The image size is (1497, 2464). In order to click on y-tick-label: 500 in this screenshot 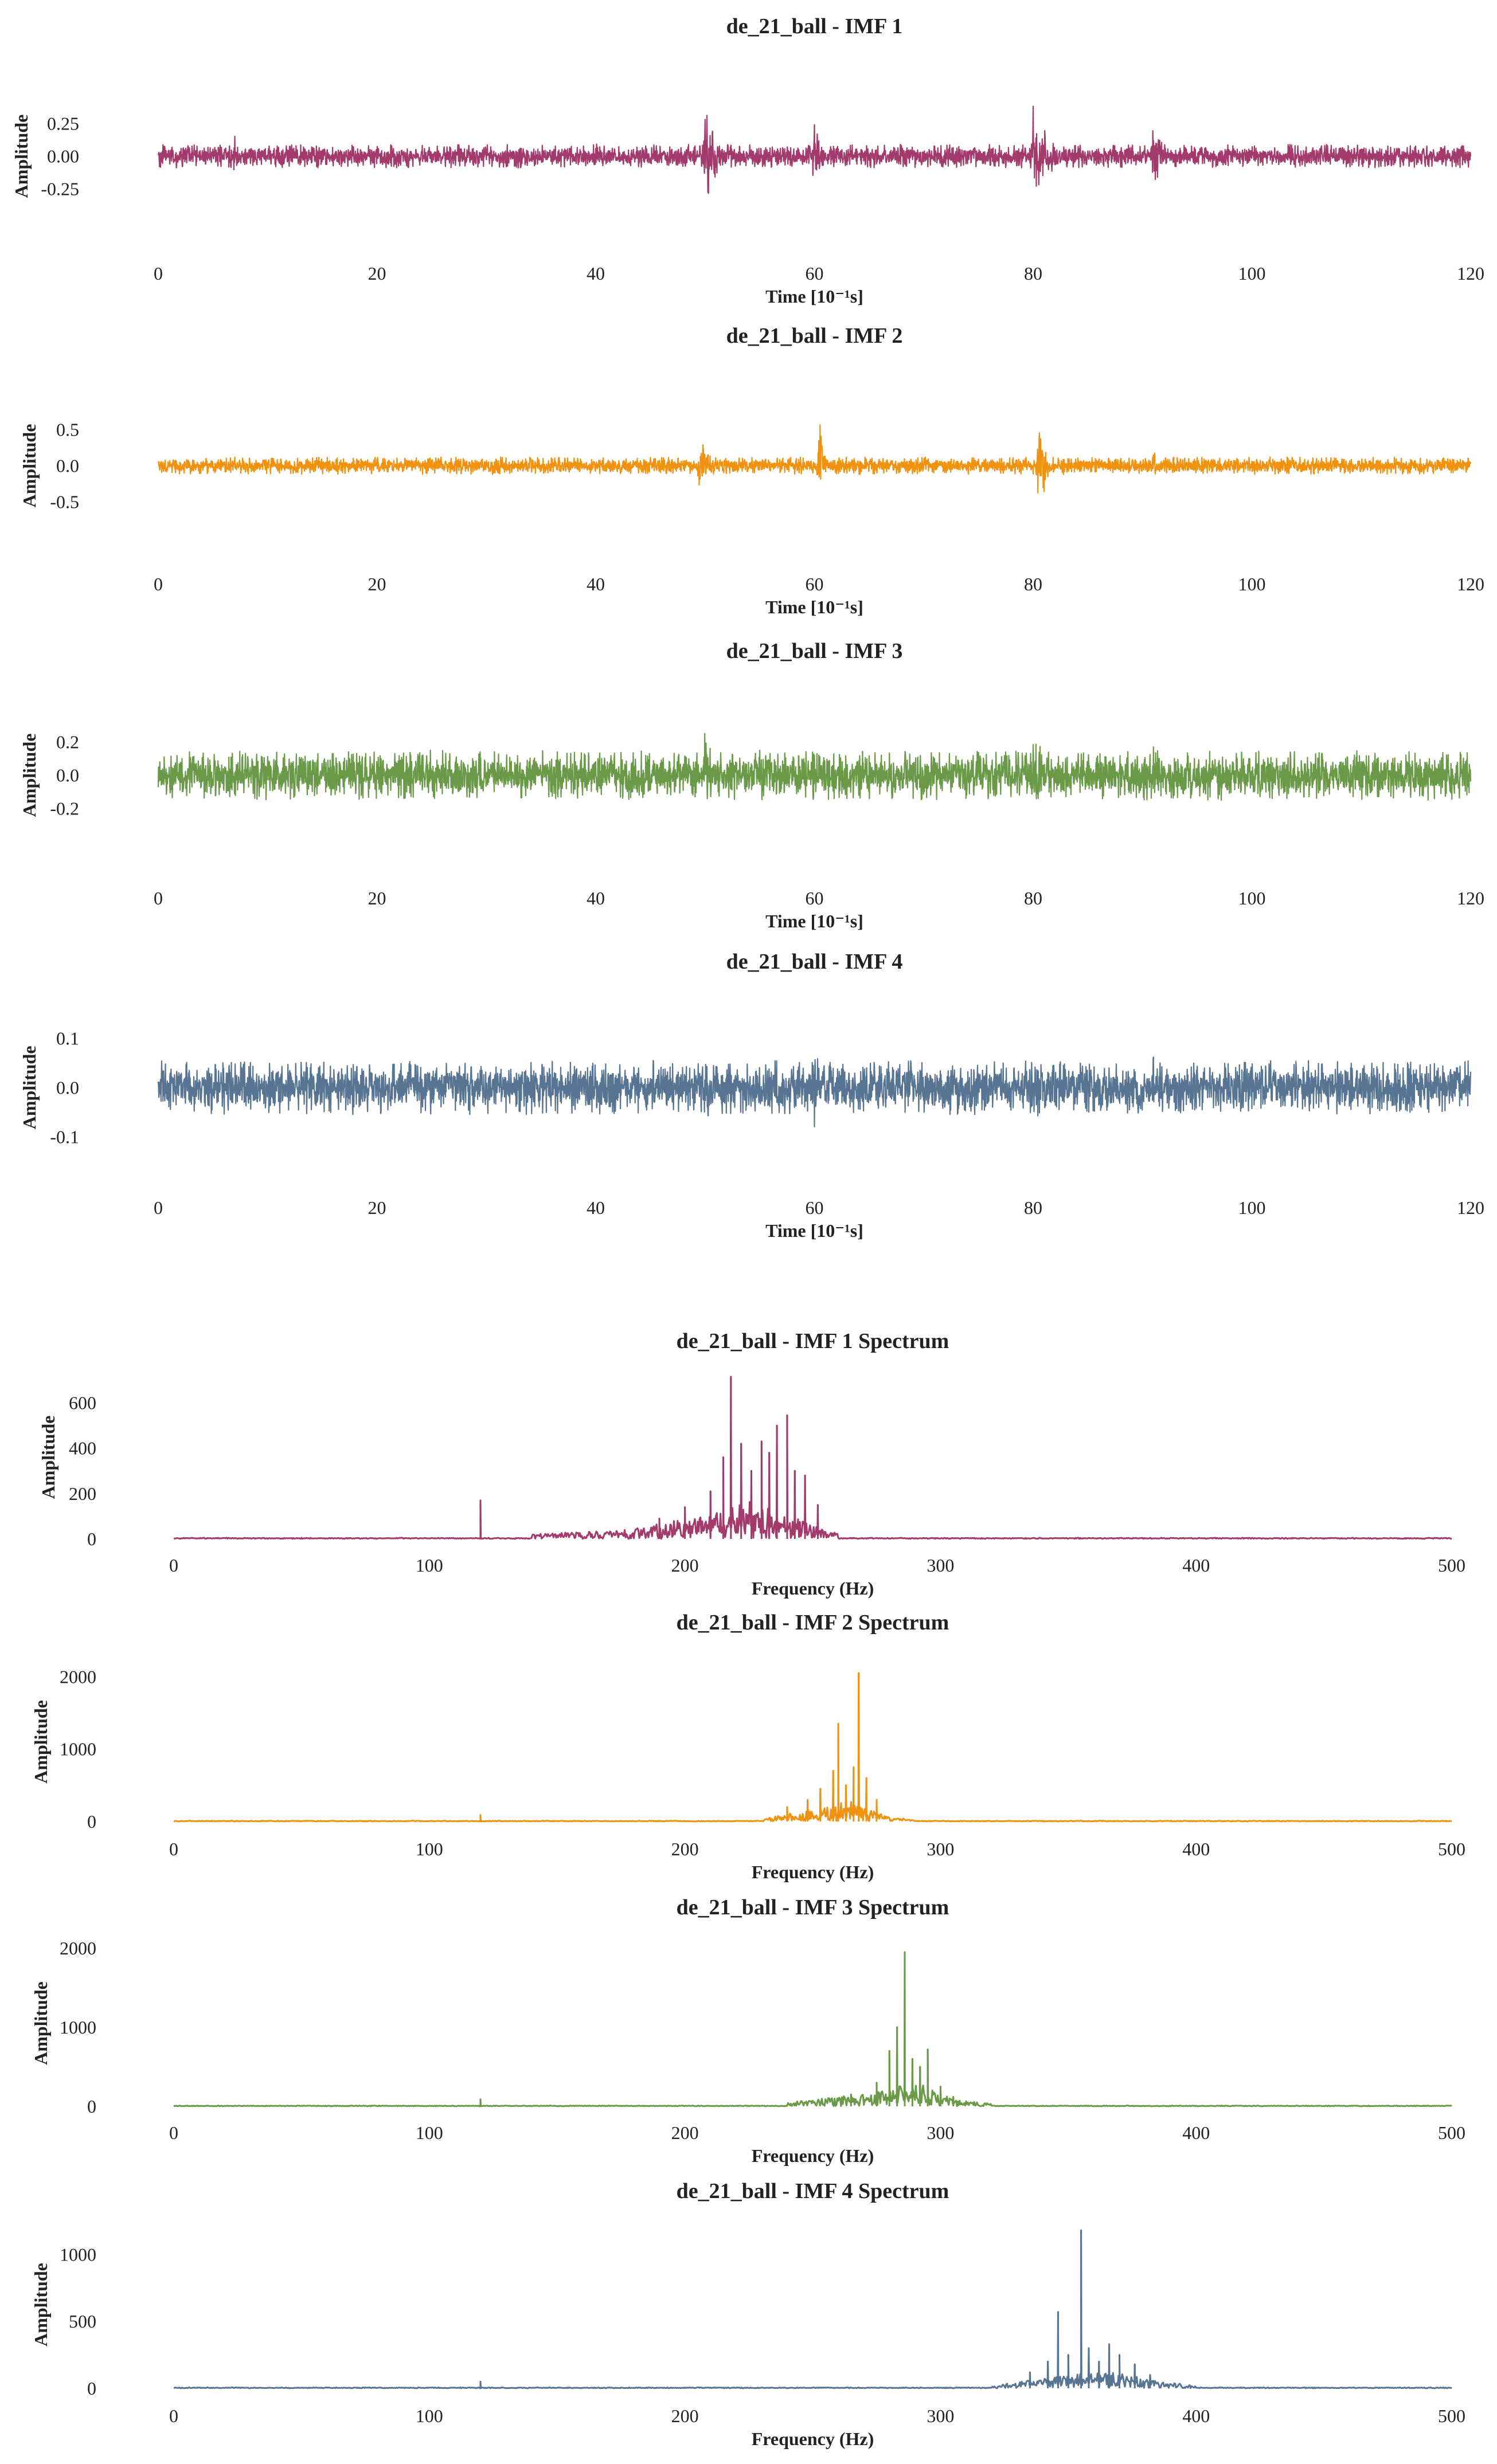, I will do `click(83, 2321)`.